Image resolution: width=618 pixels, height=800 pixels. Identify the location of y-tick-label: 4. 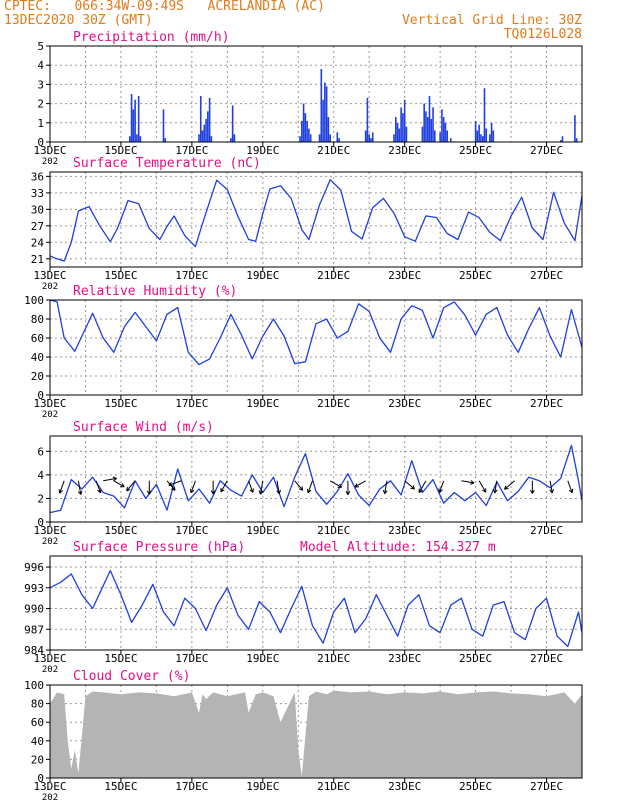
(40, 475).